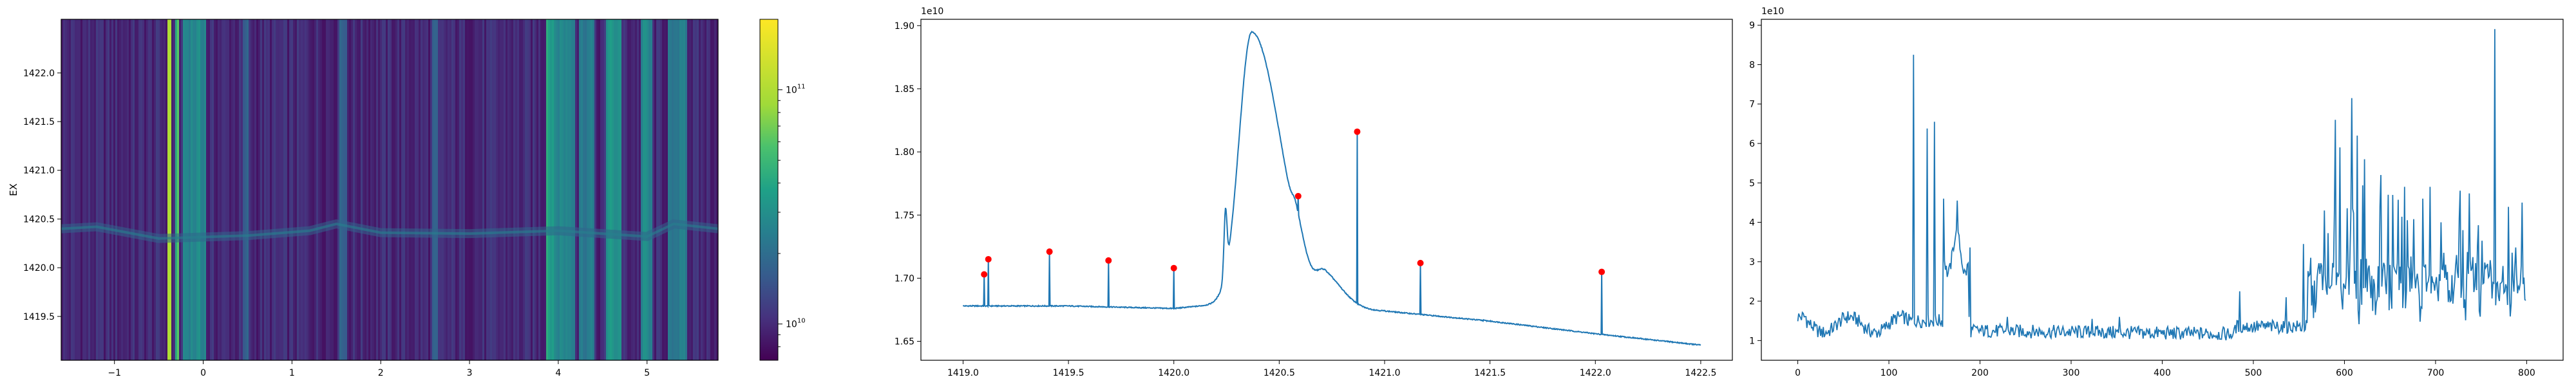 The height and width of the screenshot is (386, 2576). What do you see at coordinates (984, 274) in the screenshot?
I see `peak-marker` at bounding box center [984, 274].